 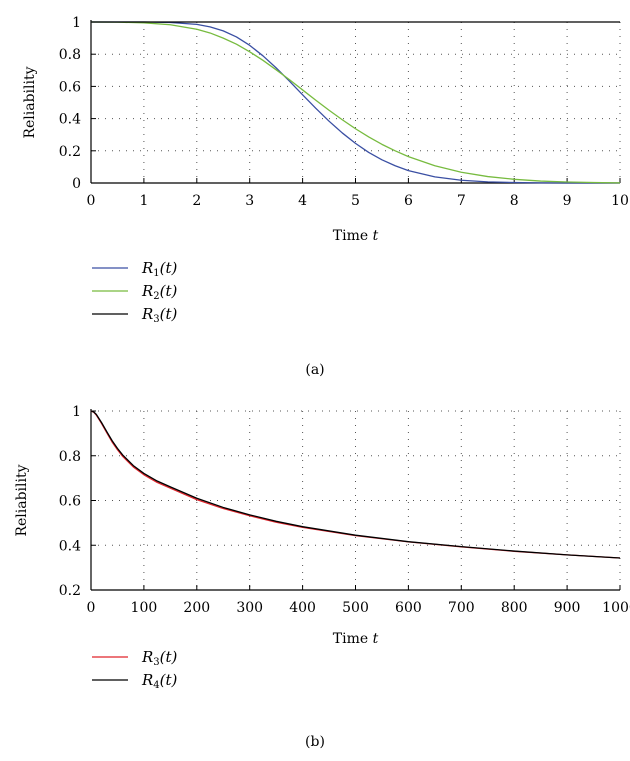 What do you see at coordinates (567, 608) in the screenshot?
I see `panel-b-x-tick-label: 900` at bounding box center [567, 608].